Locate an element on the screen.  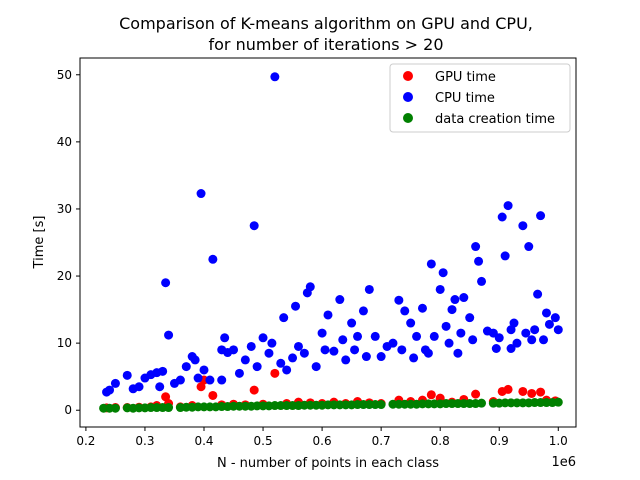
x-tick-label: 0.8 is located at coordinates (440, 441).